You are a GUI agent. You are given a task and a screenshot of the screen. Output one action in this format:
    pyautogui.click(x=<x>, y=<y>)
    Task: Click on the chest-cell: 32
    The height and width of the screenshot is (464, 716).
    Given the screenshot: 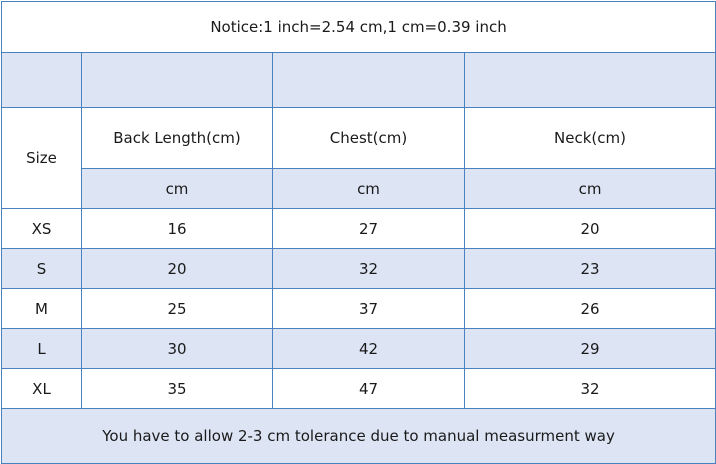 What is the action you would take?
    pyautogui.click(x=368, y=268)
    